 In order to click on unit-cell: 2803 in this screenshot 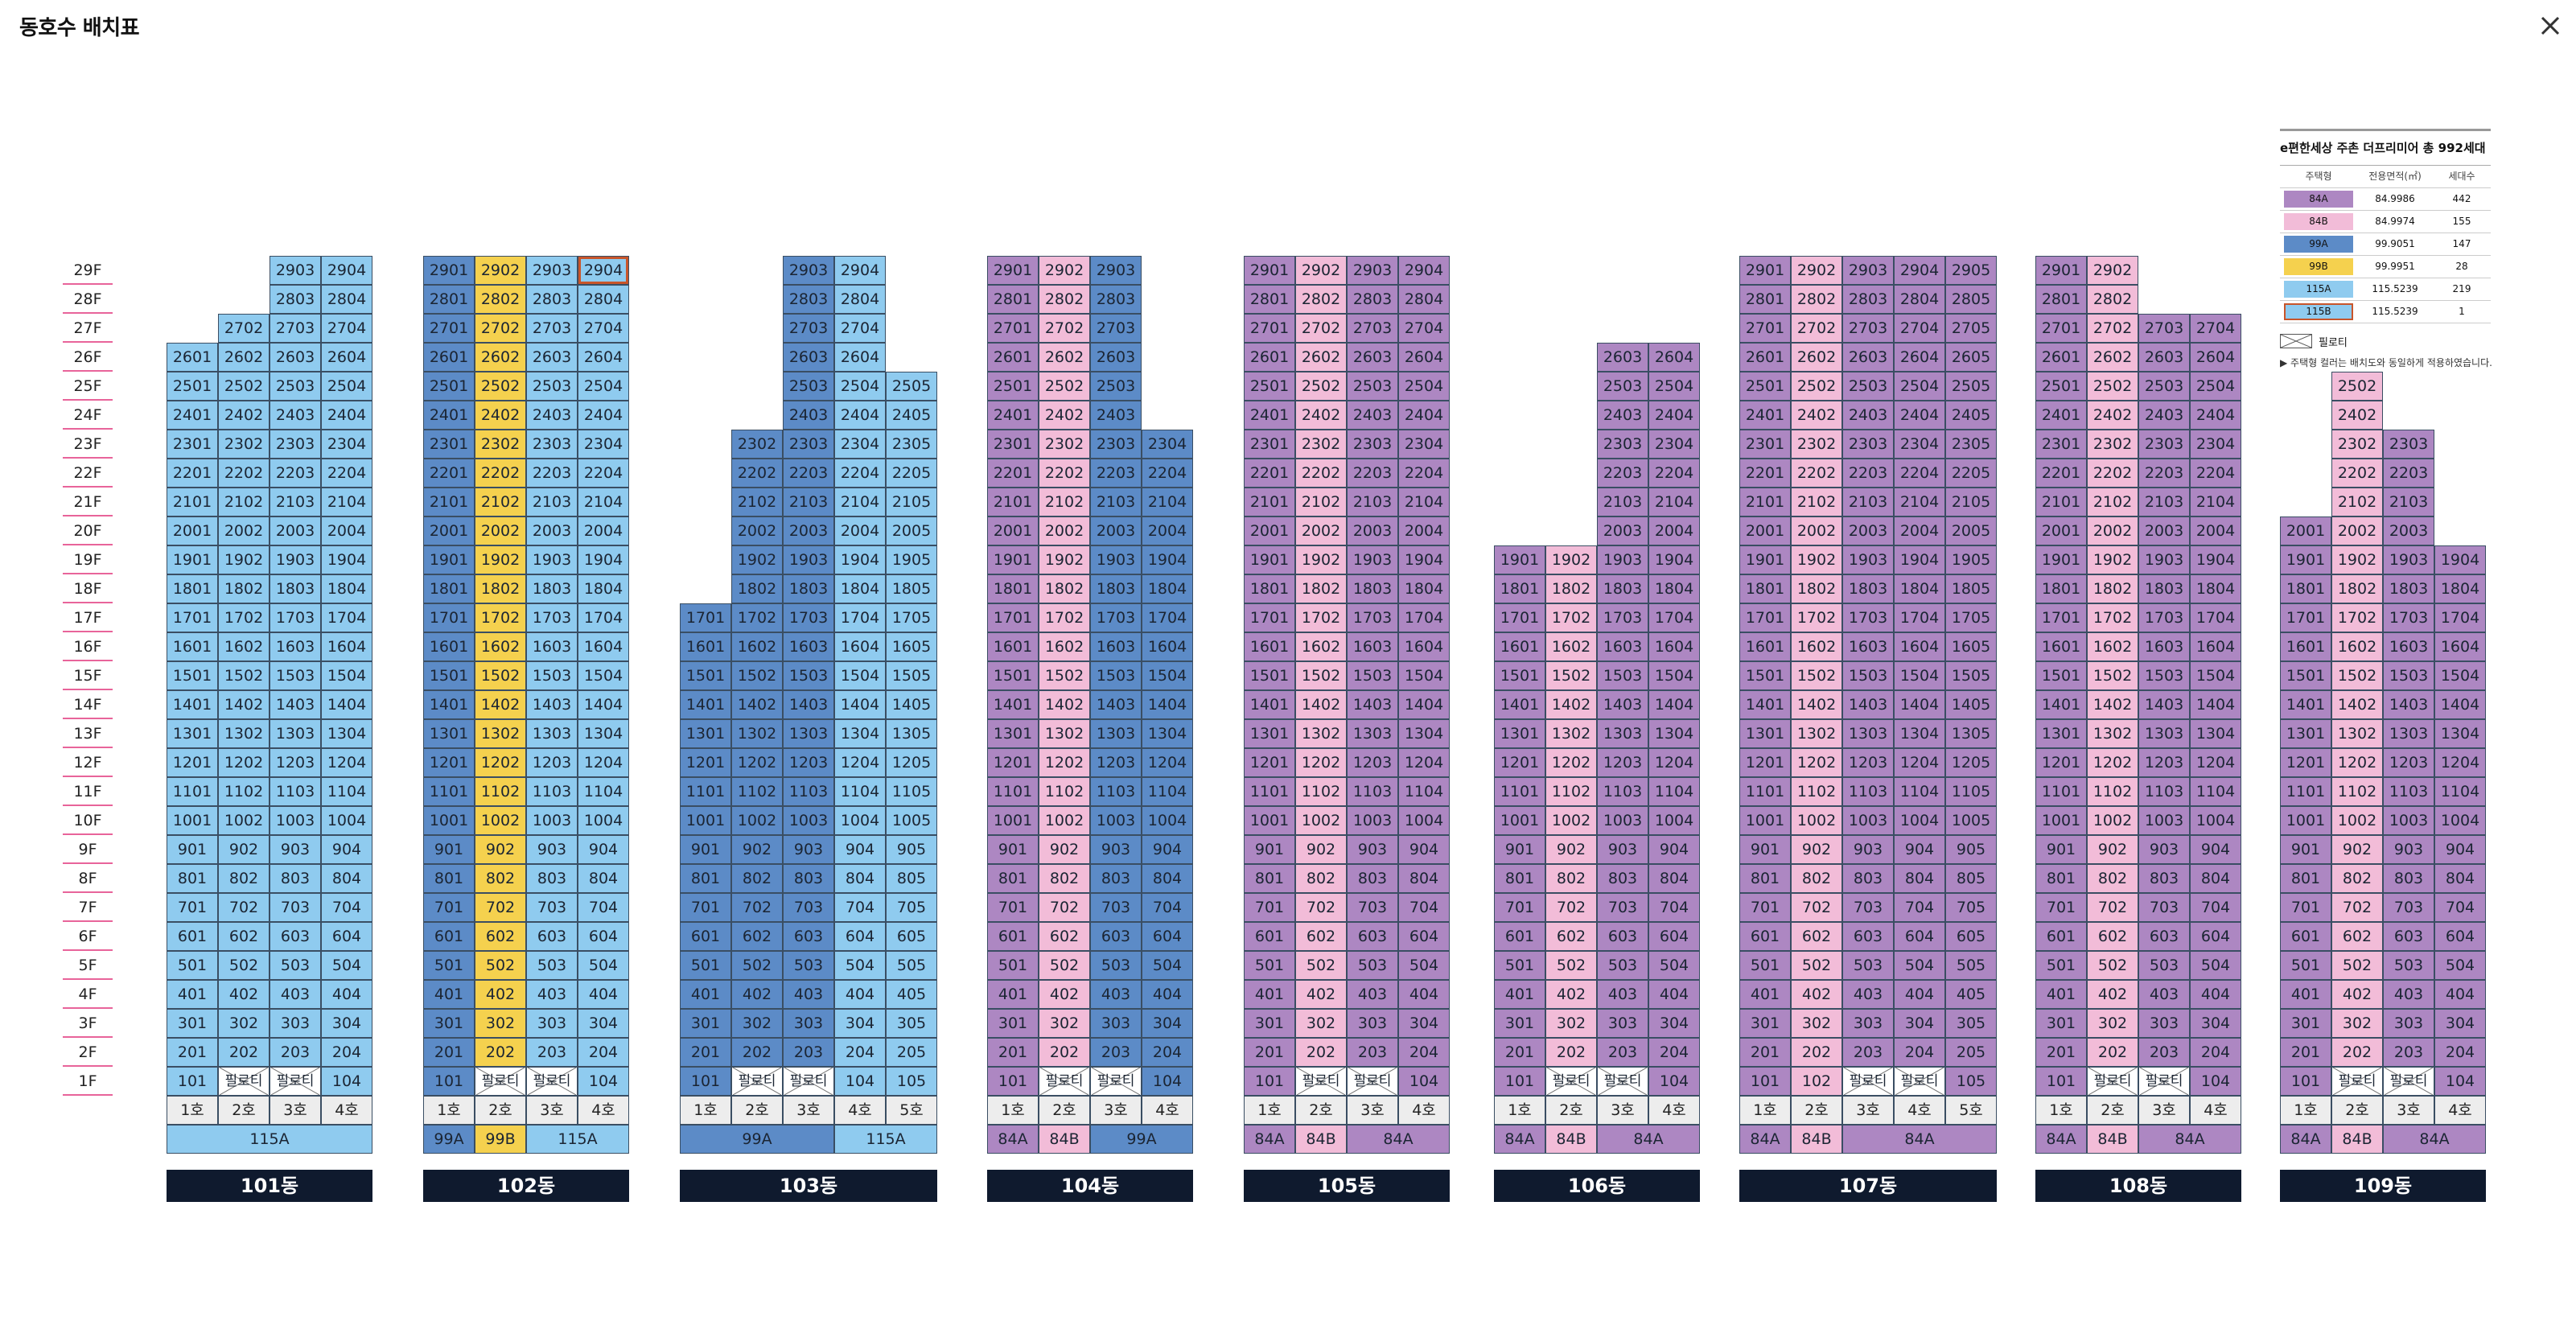, I will do `click(1116, 300)`.